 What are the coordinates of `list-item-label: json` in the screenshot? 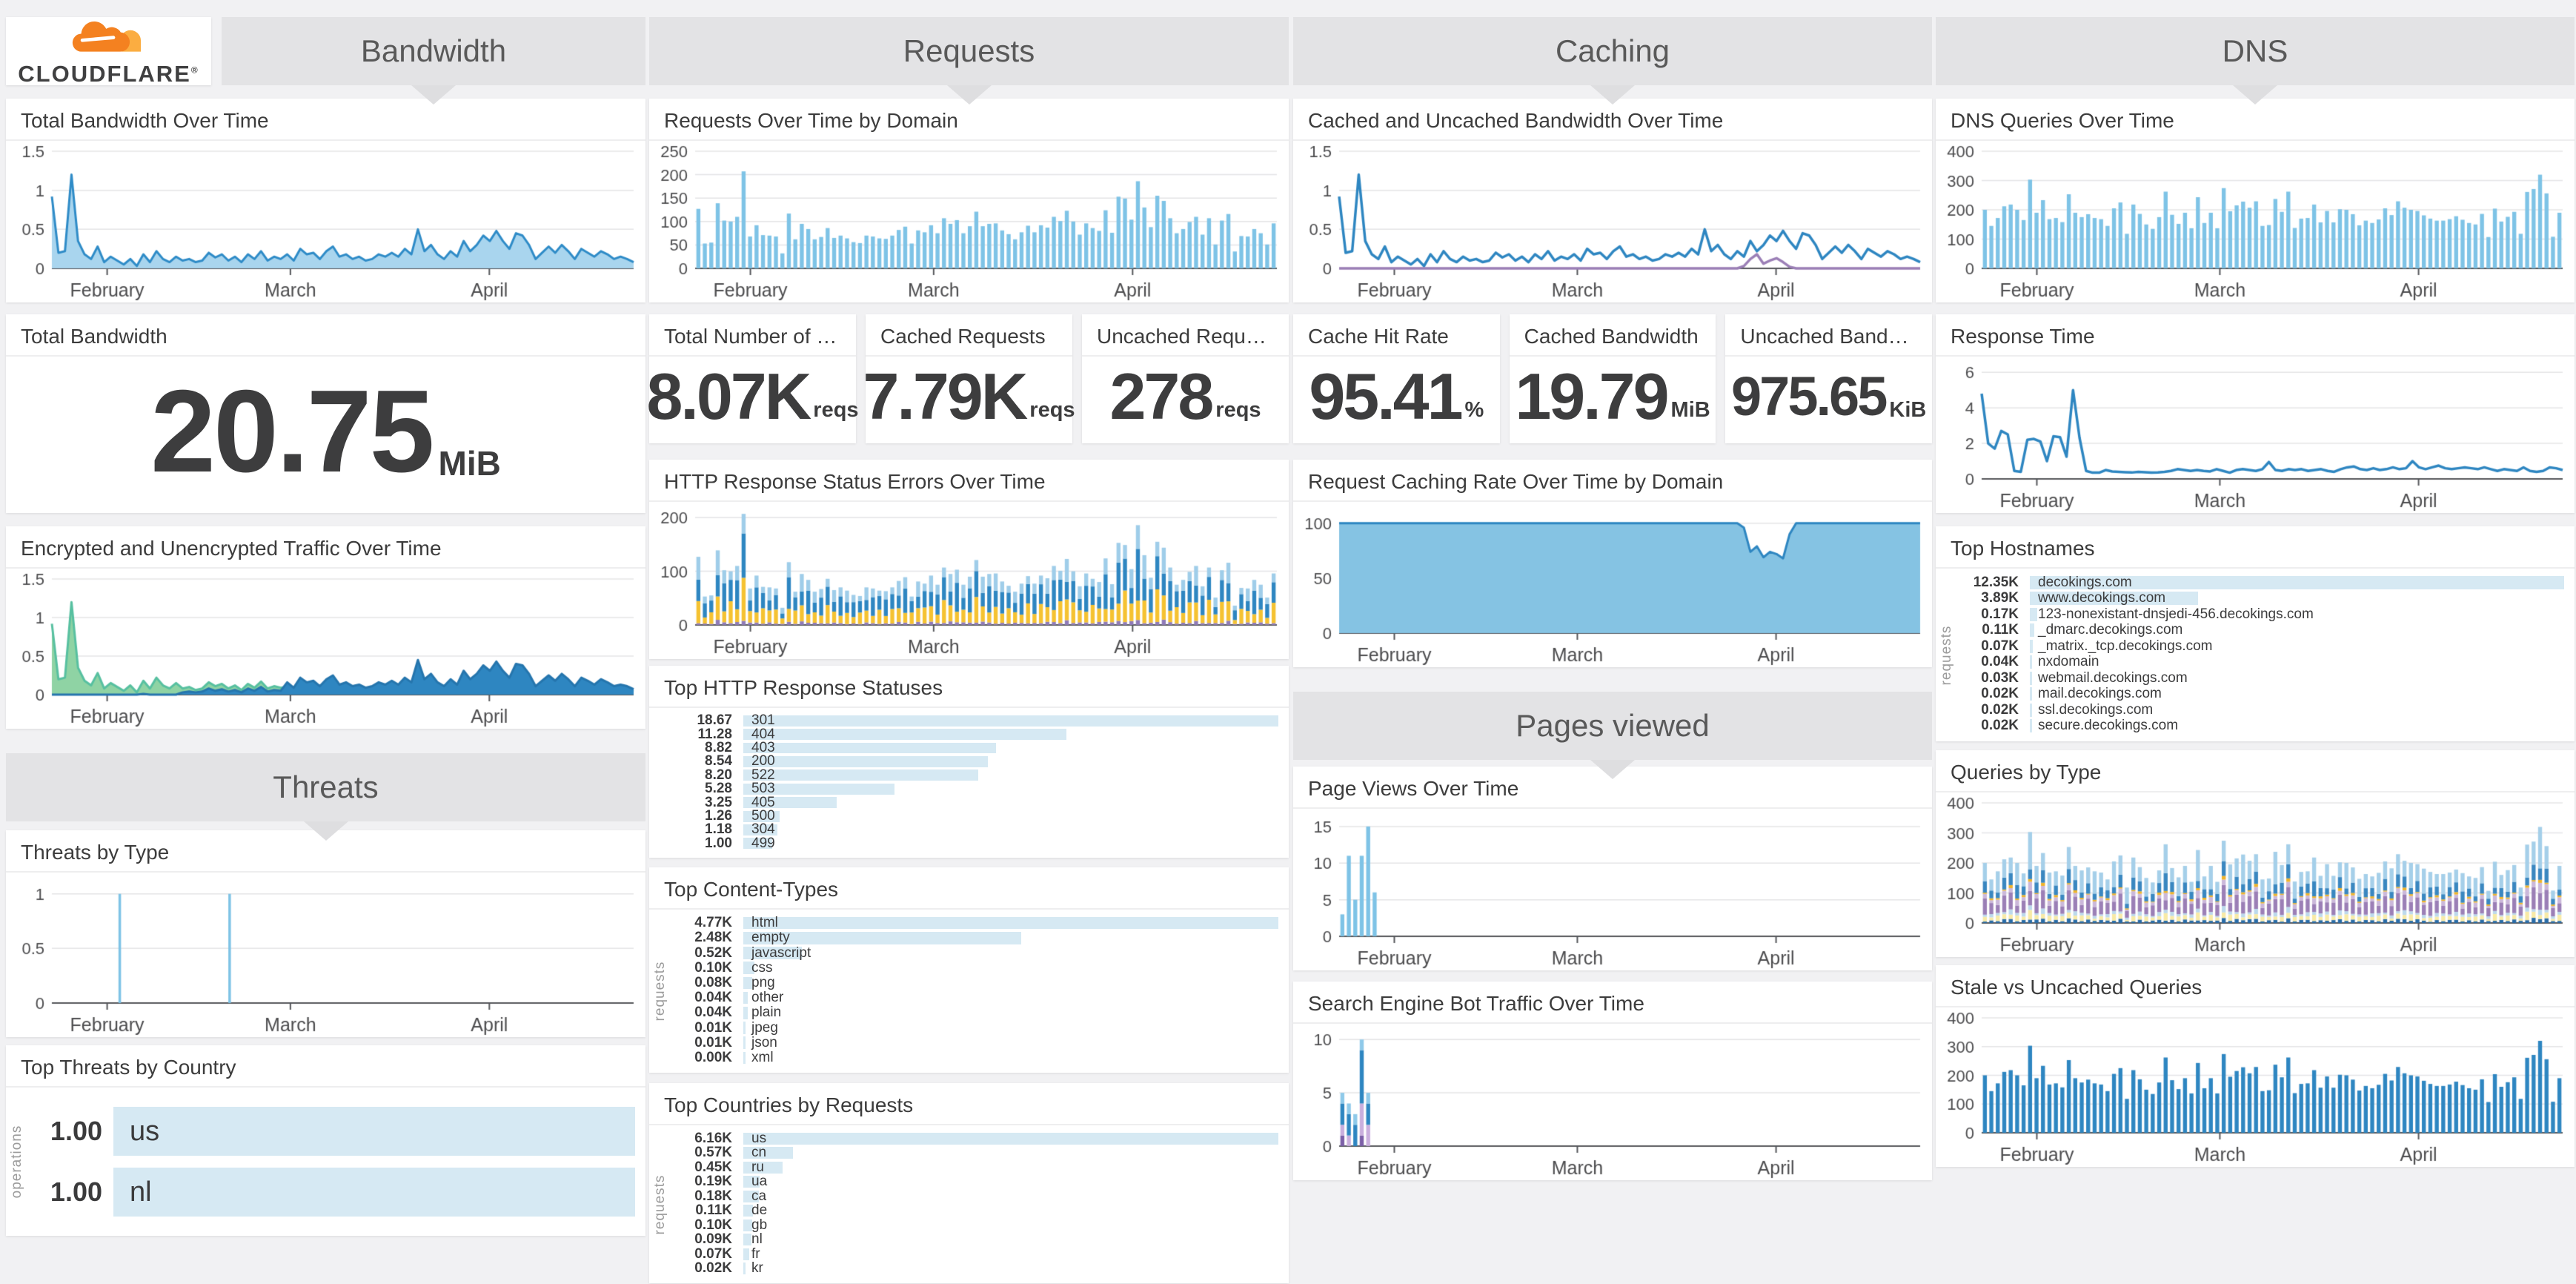 It's located at (764, 1042).